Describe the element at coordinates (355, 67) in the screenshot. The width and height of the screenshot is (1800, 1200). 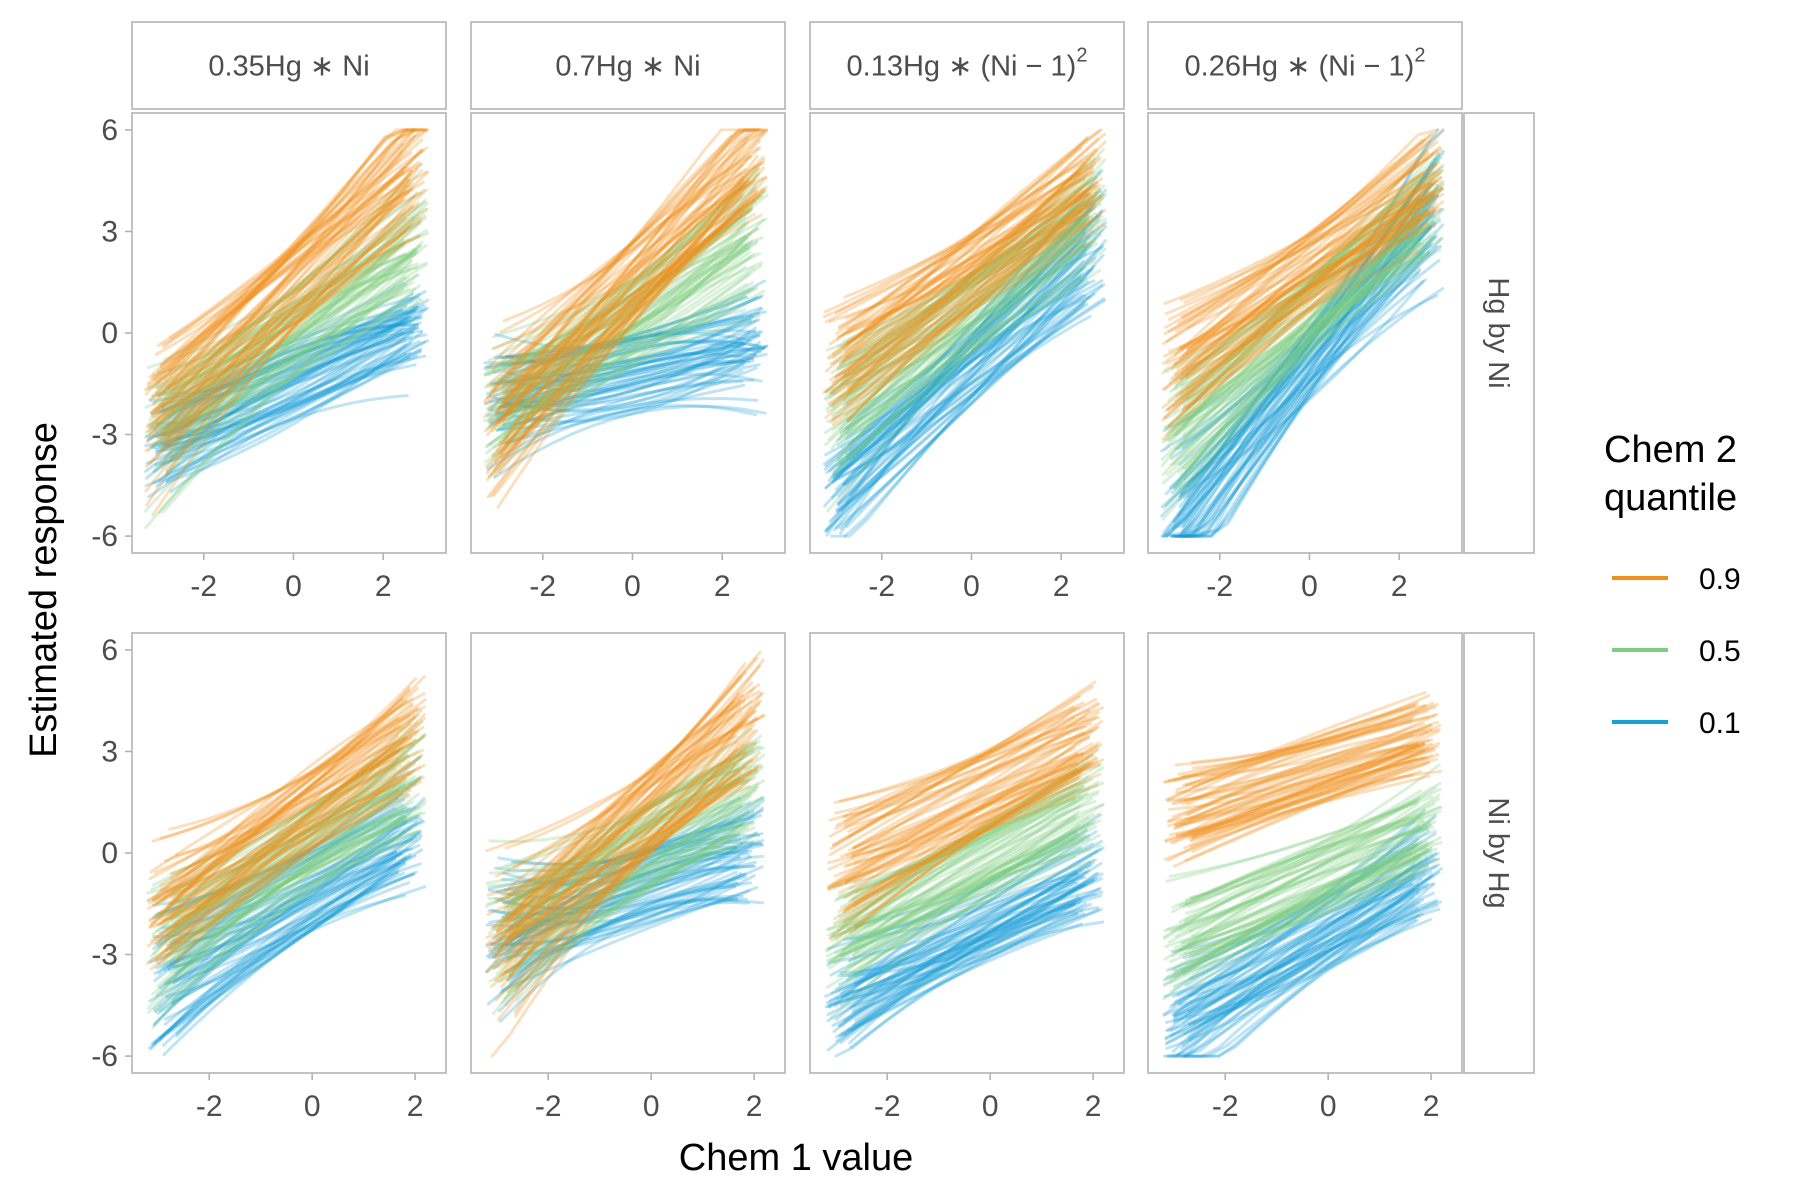
I see `strip-term: Ni` at that location.